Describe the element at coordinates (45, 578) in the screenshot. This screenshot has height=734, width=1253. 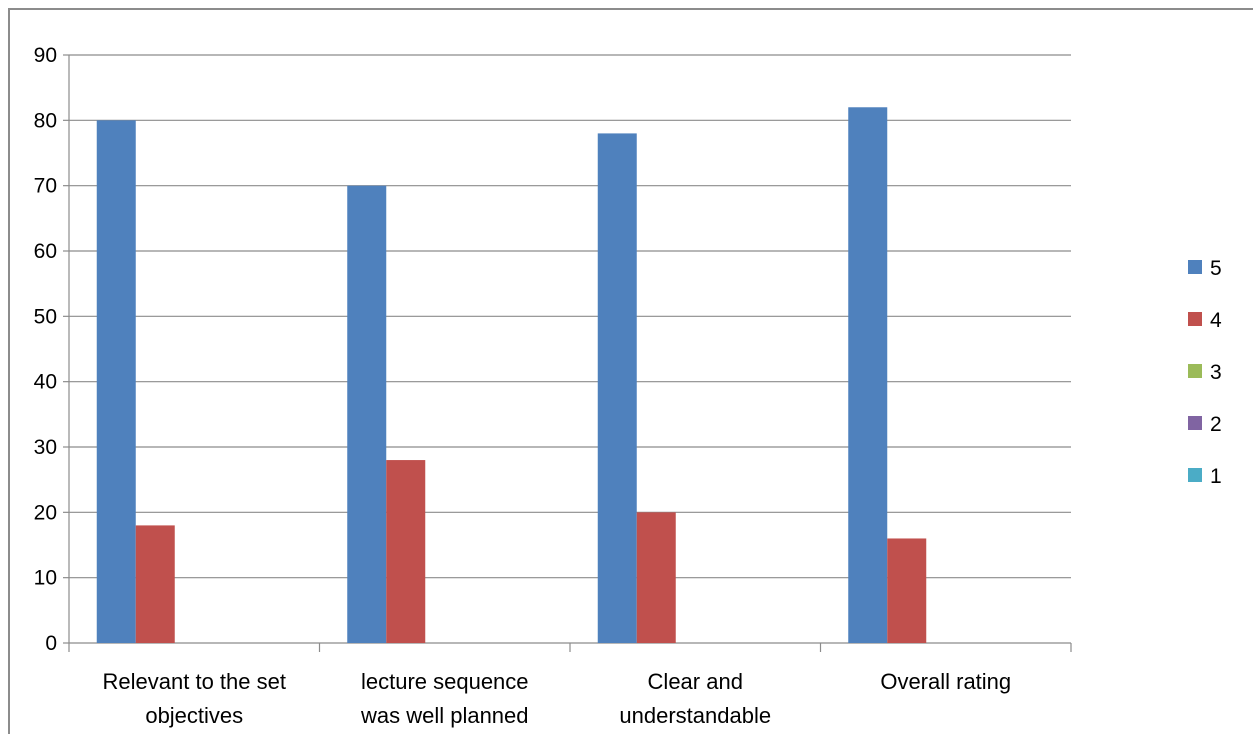
I see `y-tick-label: 10` at that location.